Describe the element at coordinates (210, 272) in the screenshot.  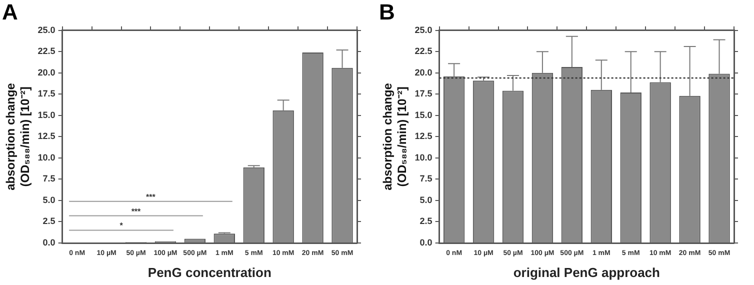
I see `x-axis-title: PenG concentration` at that location.